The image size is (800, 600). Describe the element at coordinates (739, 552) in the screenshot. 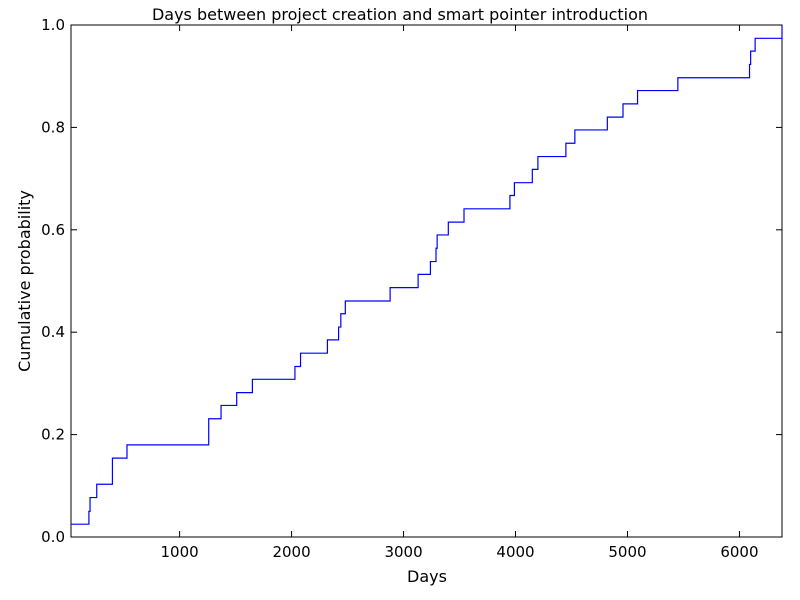

I see `x-tick-label: 6000` at that location.